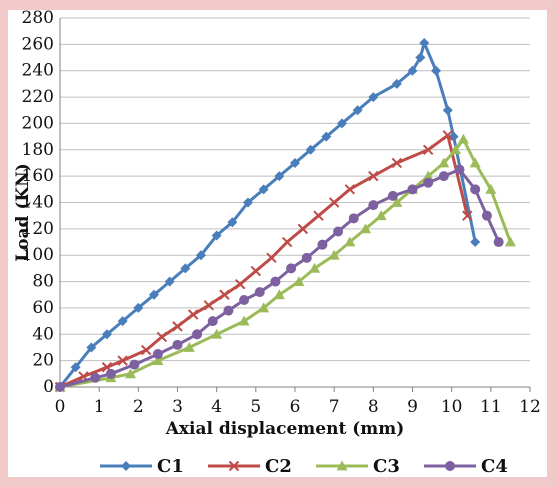  I want to click on y-tick-label: 120, so click(38, 229).